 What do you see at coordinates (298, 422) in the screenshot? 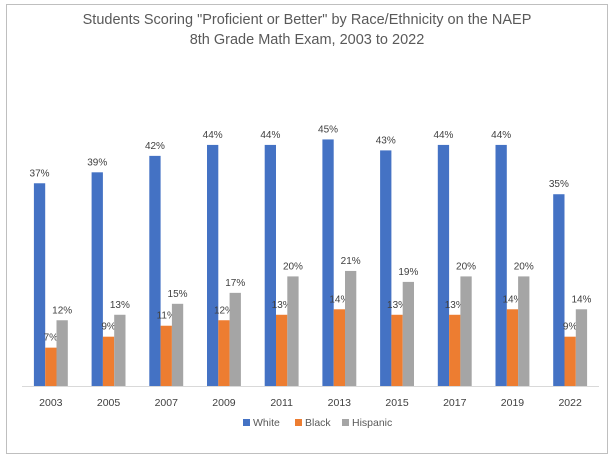
I see `legend-swatch-black` at bounding box center [298, 422].